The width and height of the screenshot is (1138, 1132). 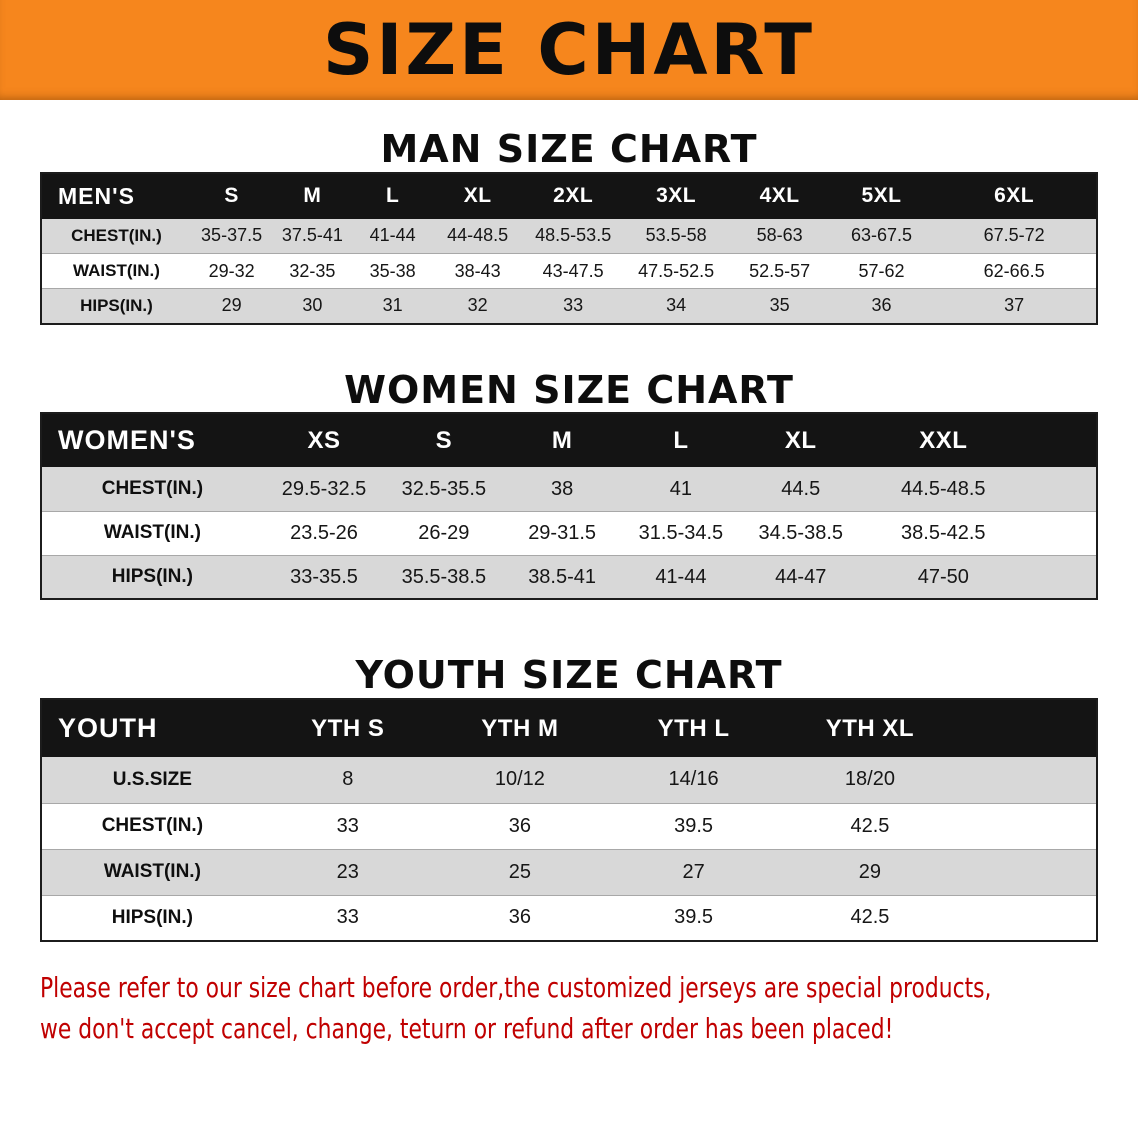 What do you see at coordinates (312, 270) in the screenshot?
I see `value-cell: 32-35` at bounding box center [312, 270].